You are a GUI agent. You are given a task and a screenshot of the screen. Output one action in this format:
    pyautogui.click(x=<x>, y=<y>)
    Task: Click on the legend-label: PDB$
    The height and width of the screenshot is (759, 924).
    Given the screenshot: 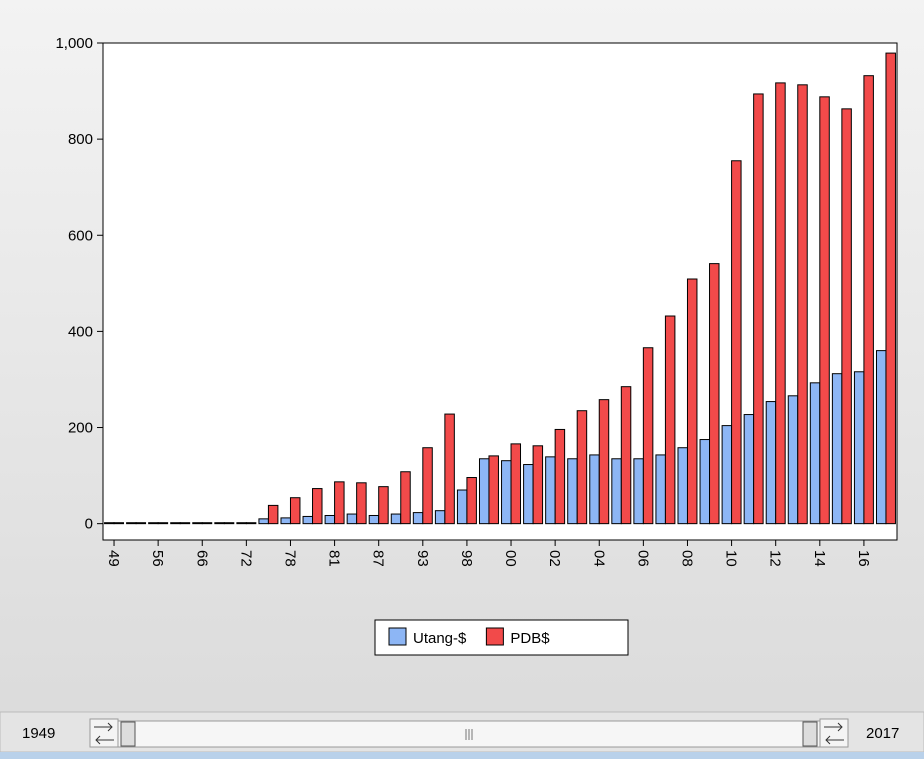 What is the action you would take?
    pyautogui.click(x=530, y=638)
    